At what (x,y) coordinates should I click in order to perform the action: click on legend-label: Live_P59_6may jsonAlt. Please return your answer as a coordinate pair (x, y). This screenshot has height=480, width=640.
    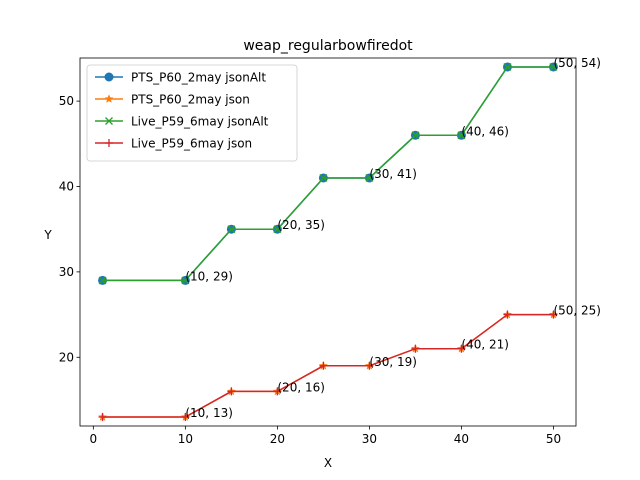
    Looking at the image, I should click on (200, 122).